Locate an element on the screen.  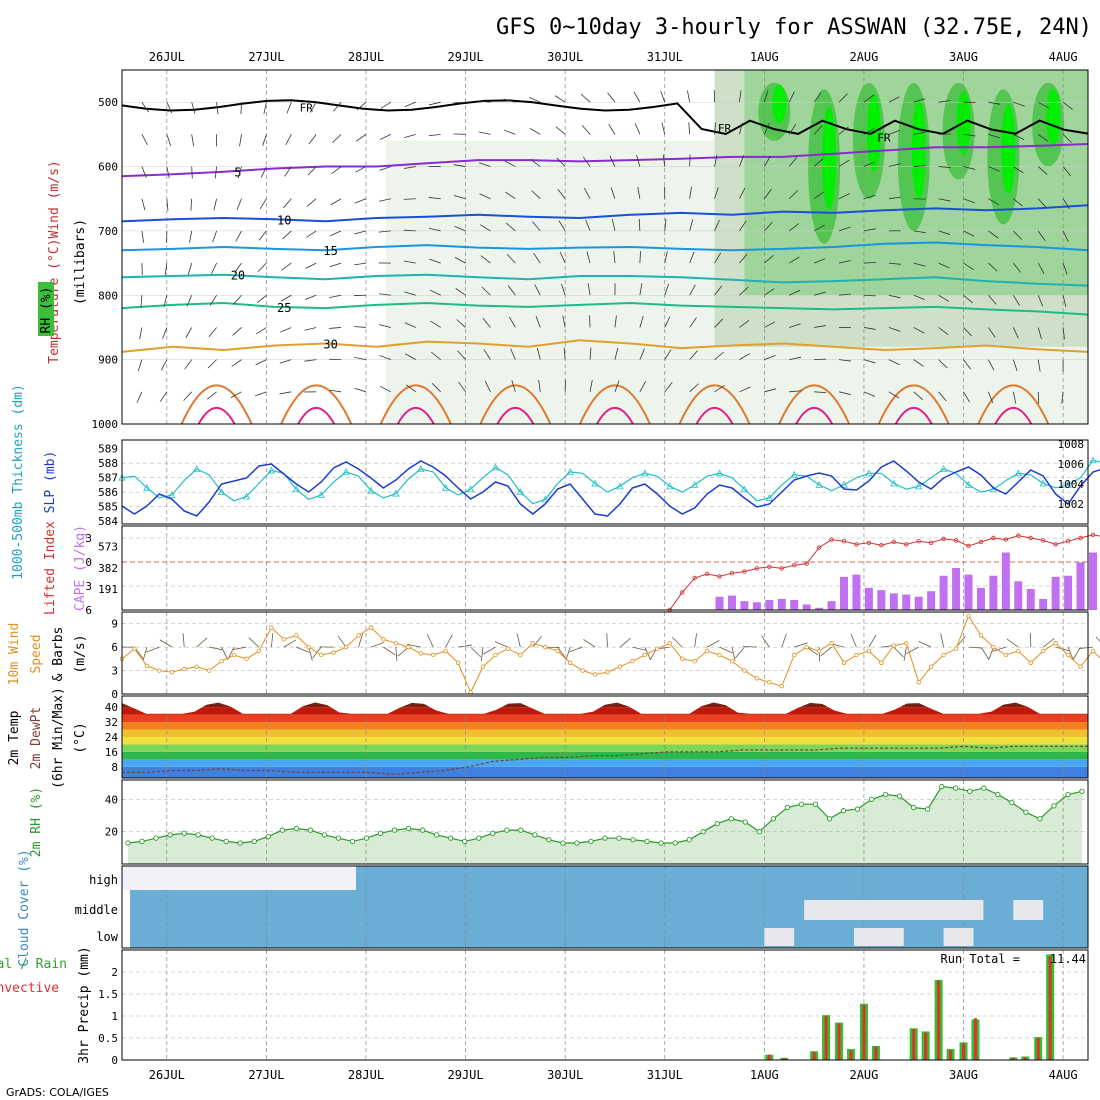
top-date-label: 28JUL is located at coordinates (366, 57).